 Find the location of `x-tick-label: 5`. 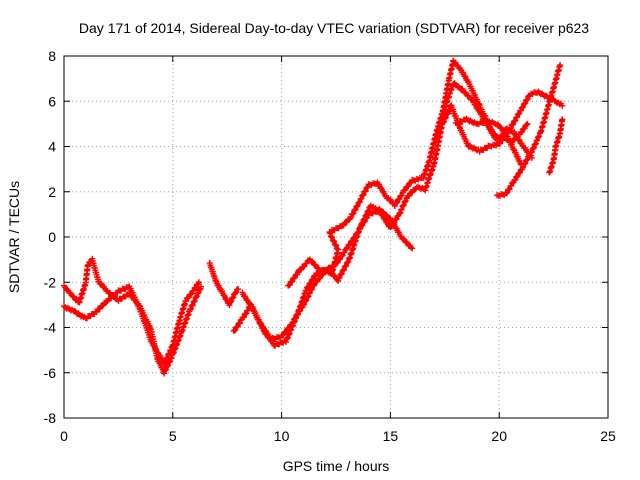

x-tick-label: 5 is located at coordinates (173, 436).